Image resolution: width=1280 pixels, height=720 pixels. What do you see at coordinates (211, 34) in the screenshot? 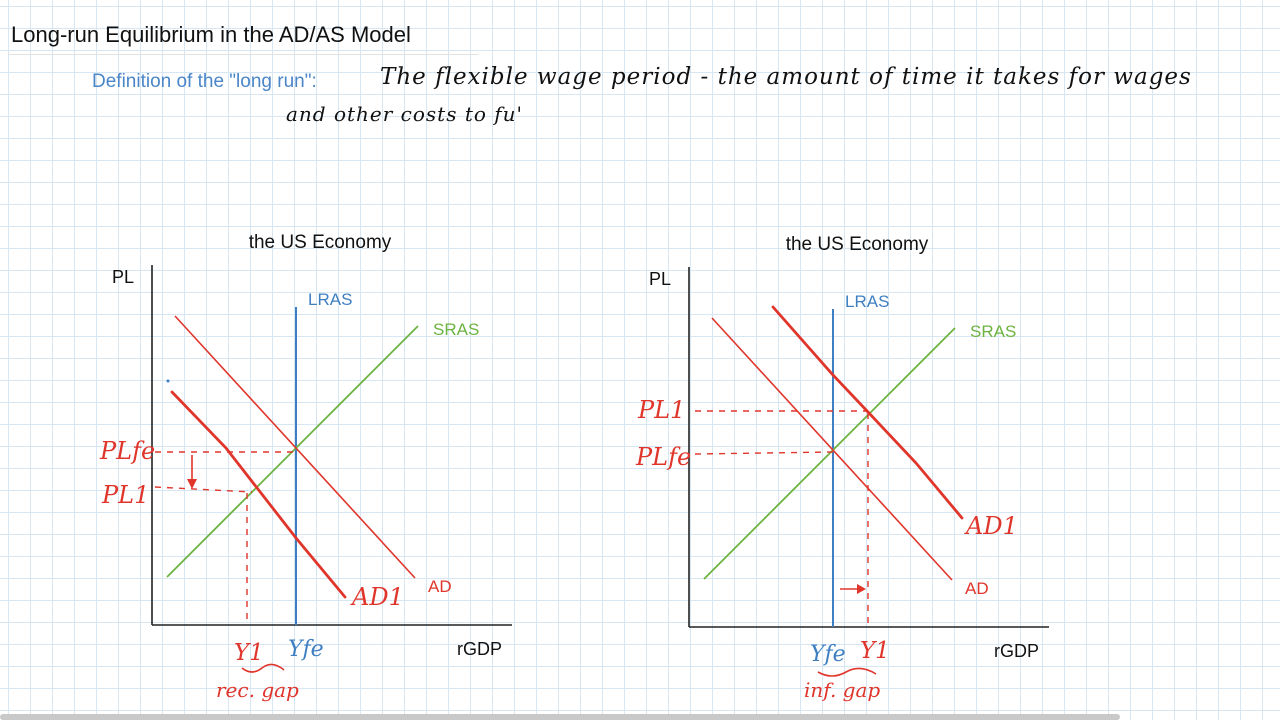
I see `page-title: Long-run Equilibrium in the AD/AS Model` at bounding box center [211, 34].